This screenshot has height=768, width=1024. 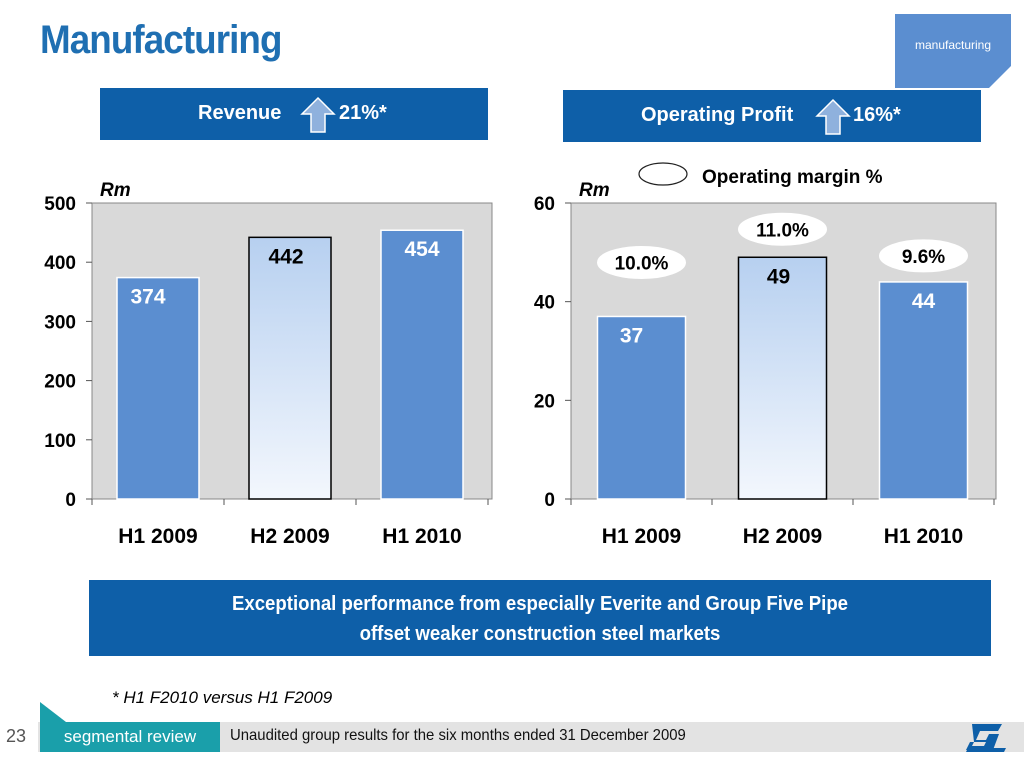 I want to click on profit-margin-label: 9.6%, so click(x=923, y=257).